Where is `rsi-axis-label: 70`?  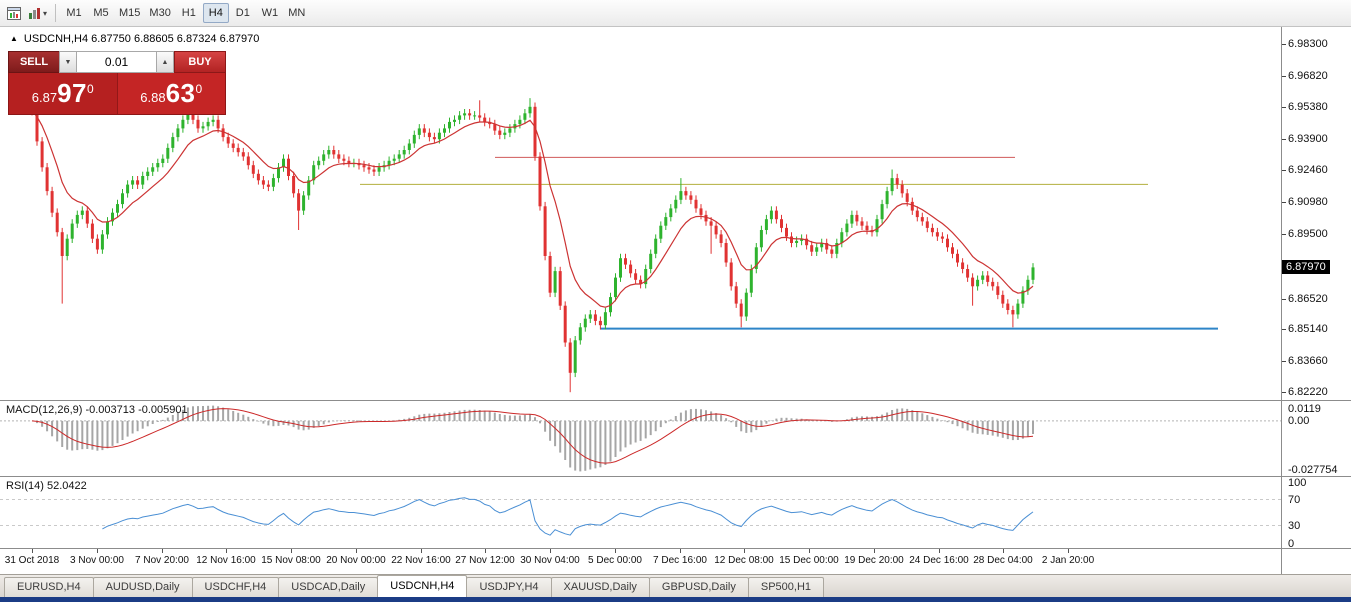 rsi-axis-label: 70 is located at coordinates (1294, 499).